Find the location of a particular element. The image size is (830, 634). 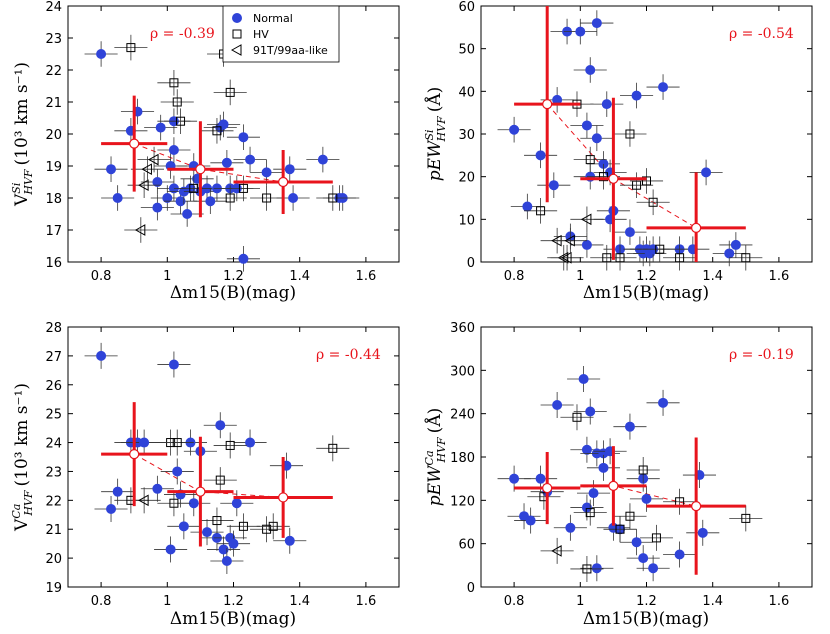

ylabel-v-si: VSiHVF (10³ km s⁻¹) is located at coordinates (22, 134).